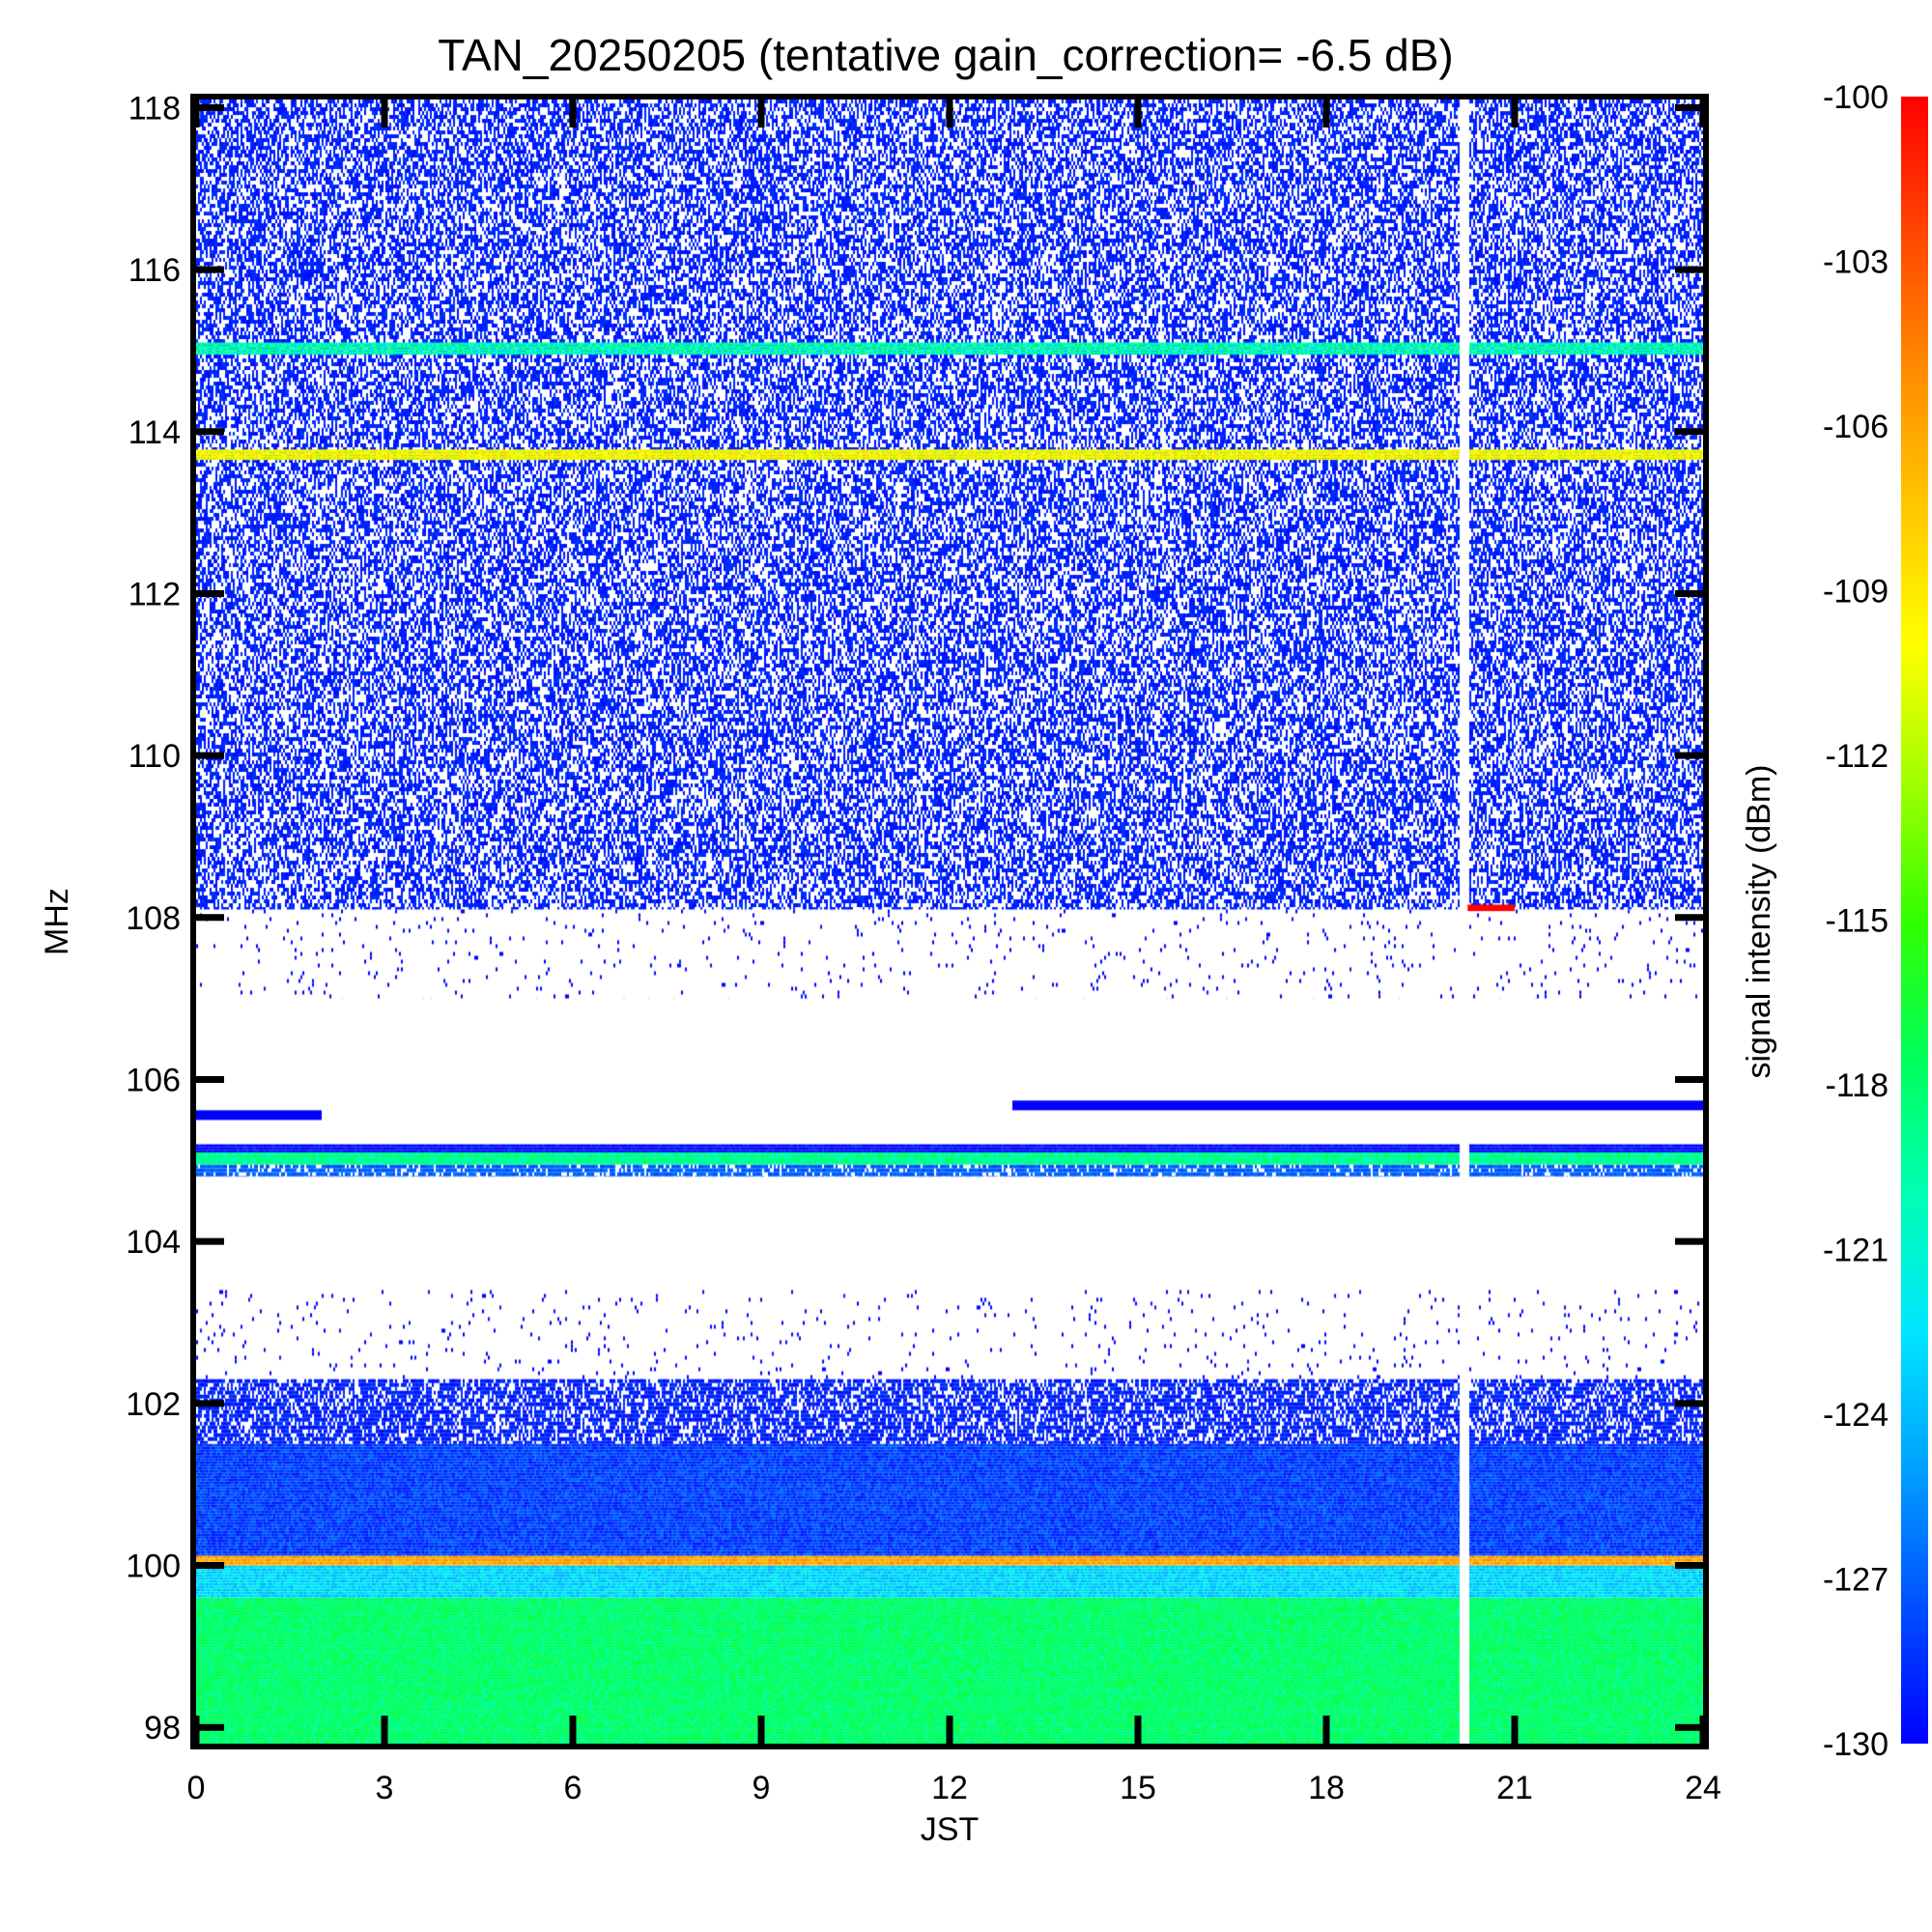 This screenshot has height=1932, width=1932. What do you see at coordinates (196, 1788) in the screenshot?
I see `x-tick-label: 0` at bounding box center [196, 1788].